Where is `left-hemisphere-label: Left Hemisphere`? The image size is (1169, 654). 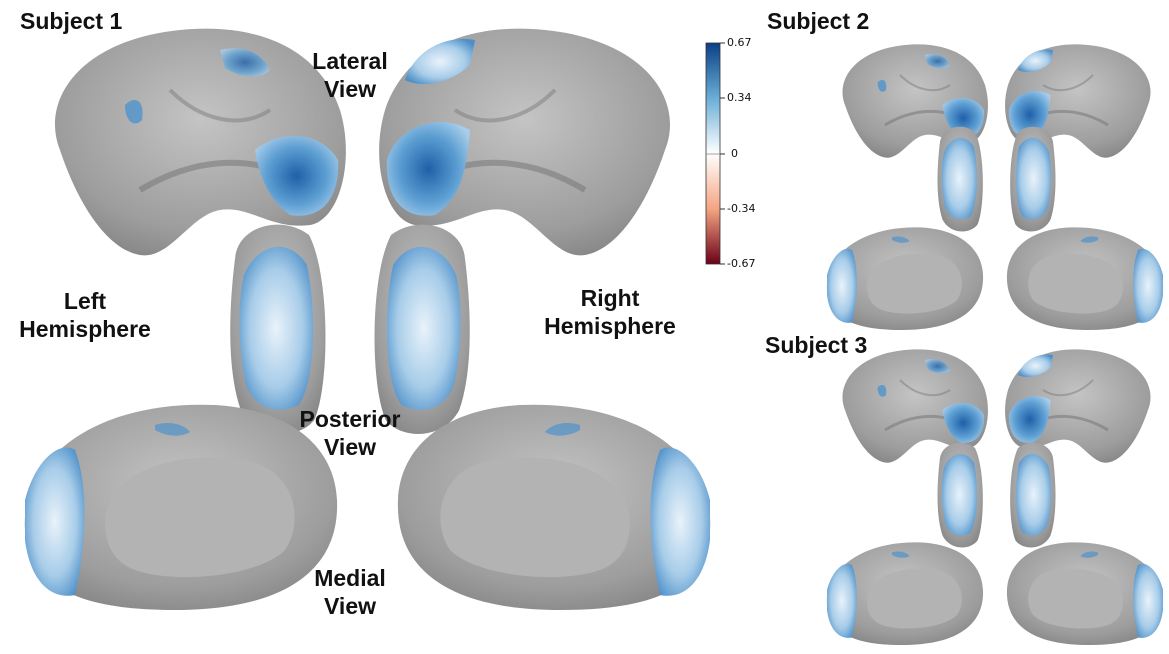
left-hemisphere-label: Left Hemisphere is located at coordinates (85, 315).